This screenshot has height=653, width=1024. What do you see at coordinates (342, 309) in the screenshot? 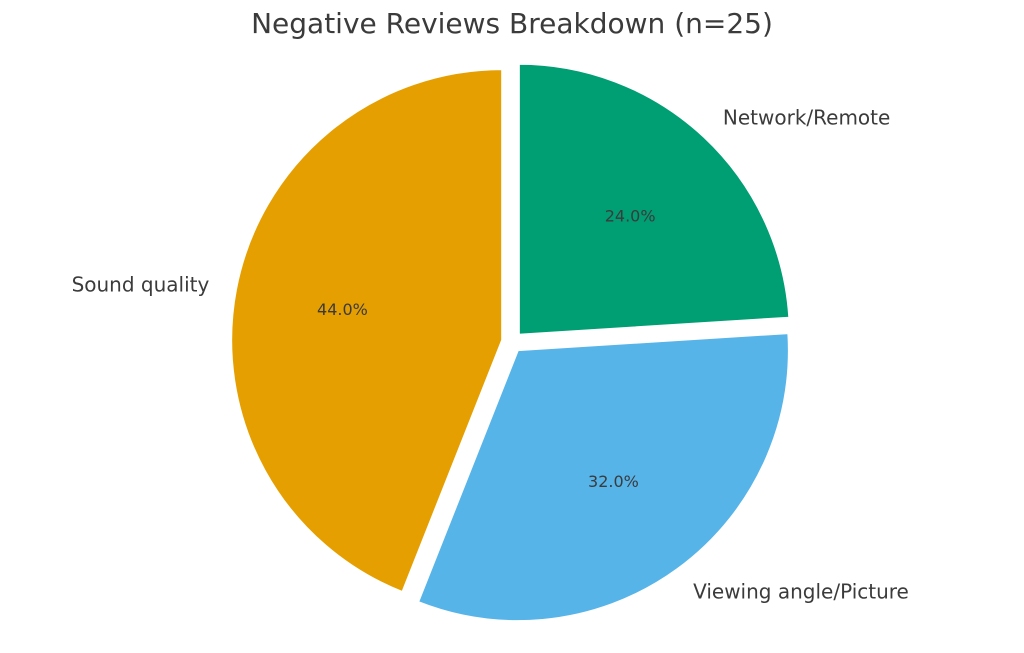
I see `pie-slice-percent-label: 44.0%` at bounding box center [342, 309].